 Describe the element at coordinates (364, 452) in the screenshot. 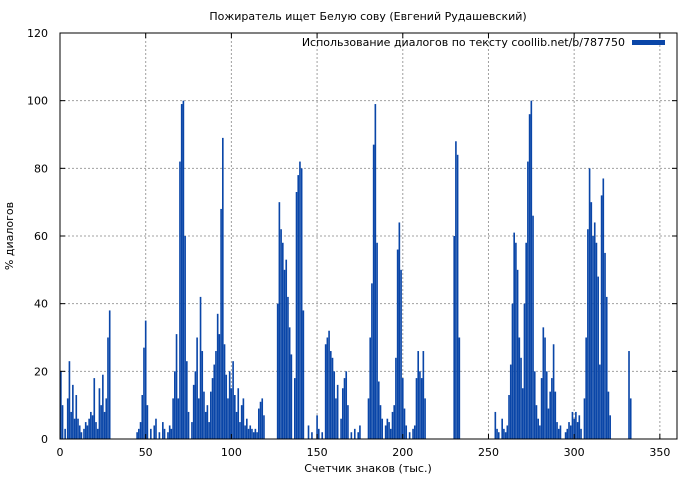

I see `x-tick-labels: 0 50 100 150 200 250 300 350` at that location.